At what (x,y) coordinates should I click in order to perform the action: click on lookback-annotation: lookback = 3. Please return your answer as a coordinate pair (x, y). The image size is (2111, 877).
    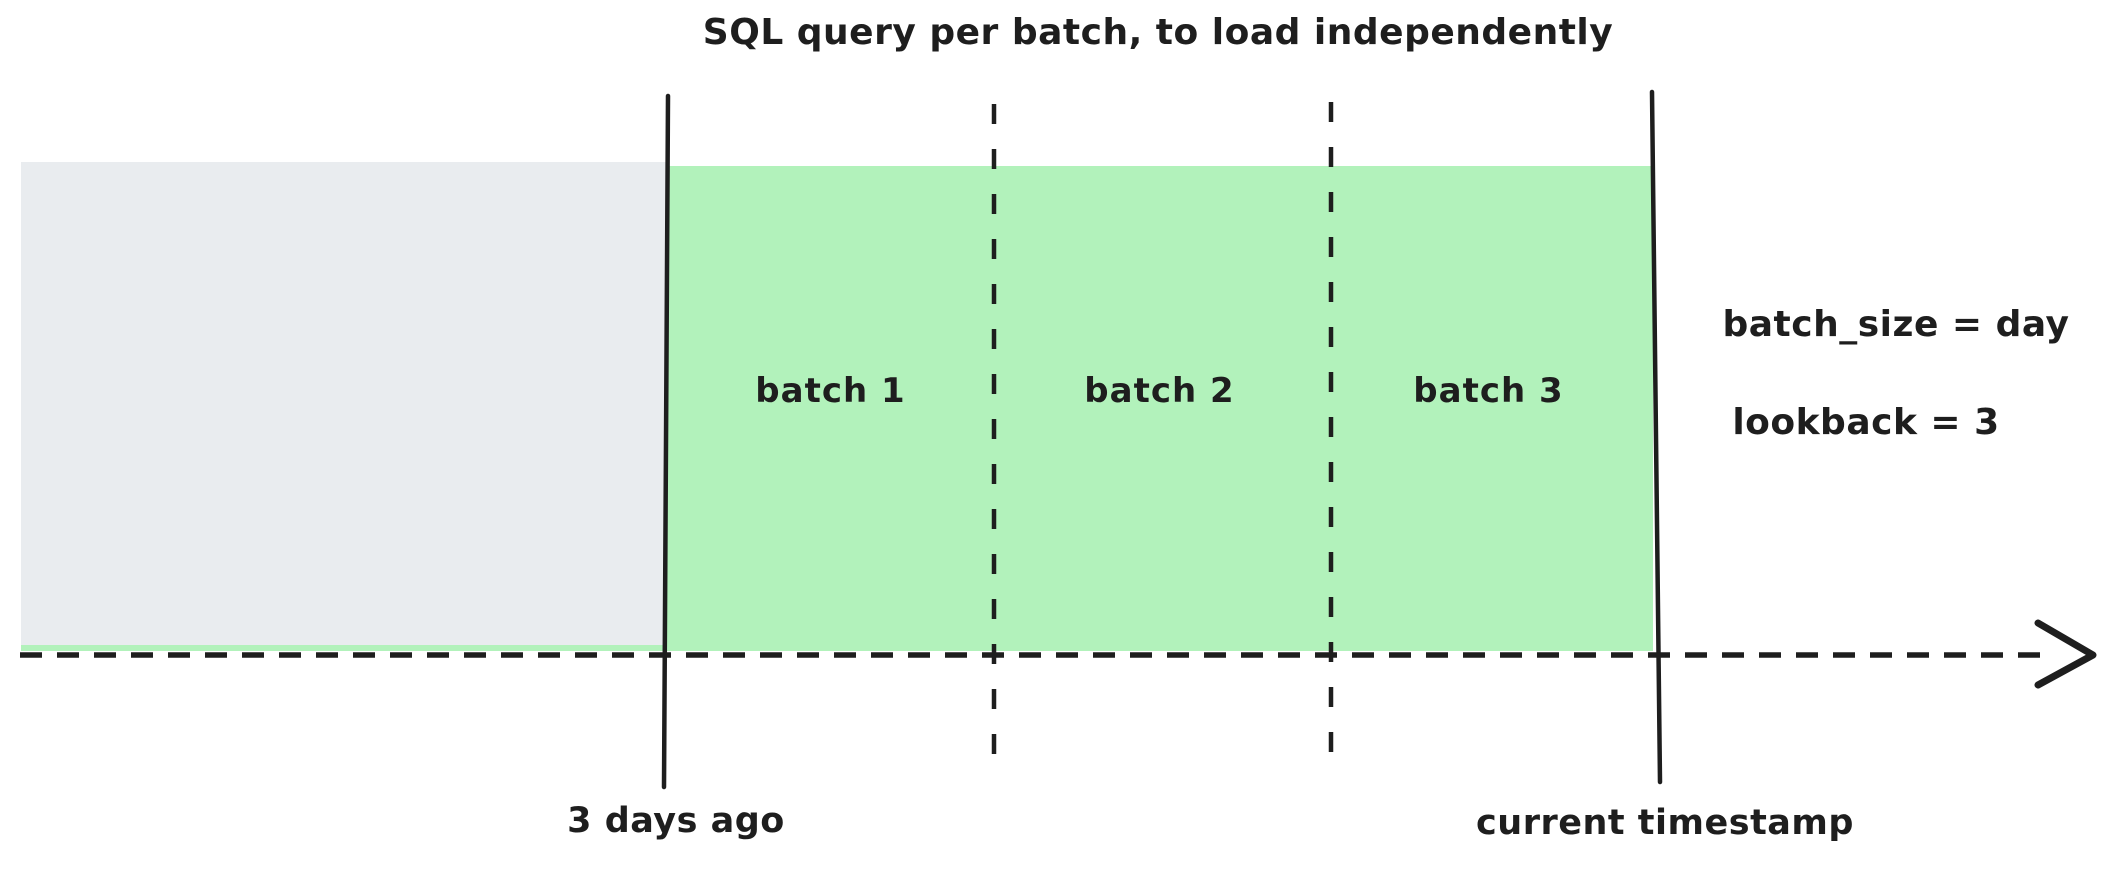
    Looking at the image, I should click on (1866, 422).